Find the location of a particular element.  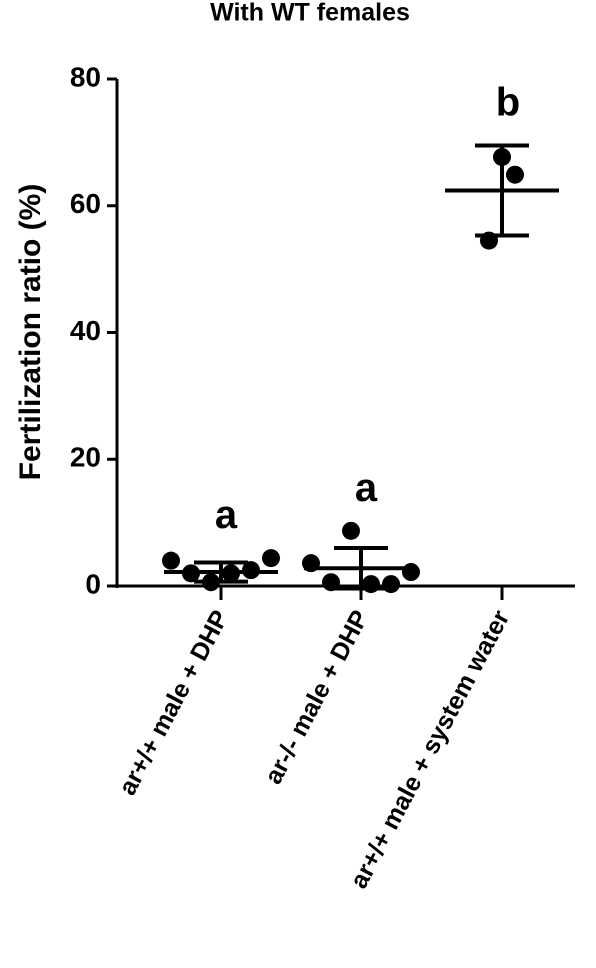

significance-letter: b is located at coordinates (508, 103).